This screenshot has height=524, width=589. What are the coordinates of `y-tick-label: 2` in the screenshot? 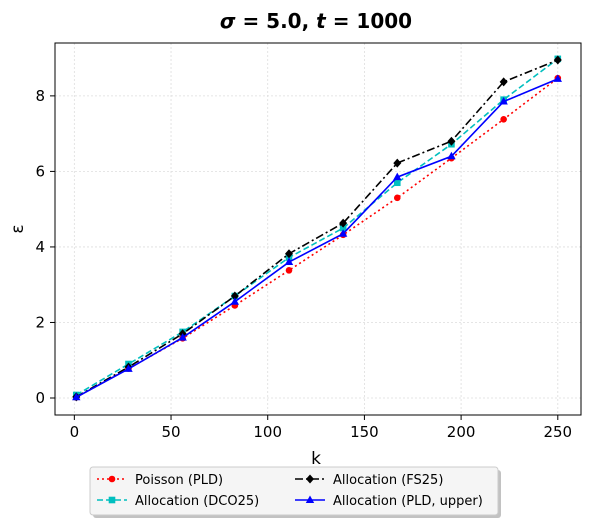 It's located at (40, 322).